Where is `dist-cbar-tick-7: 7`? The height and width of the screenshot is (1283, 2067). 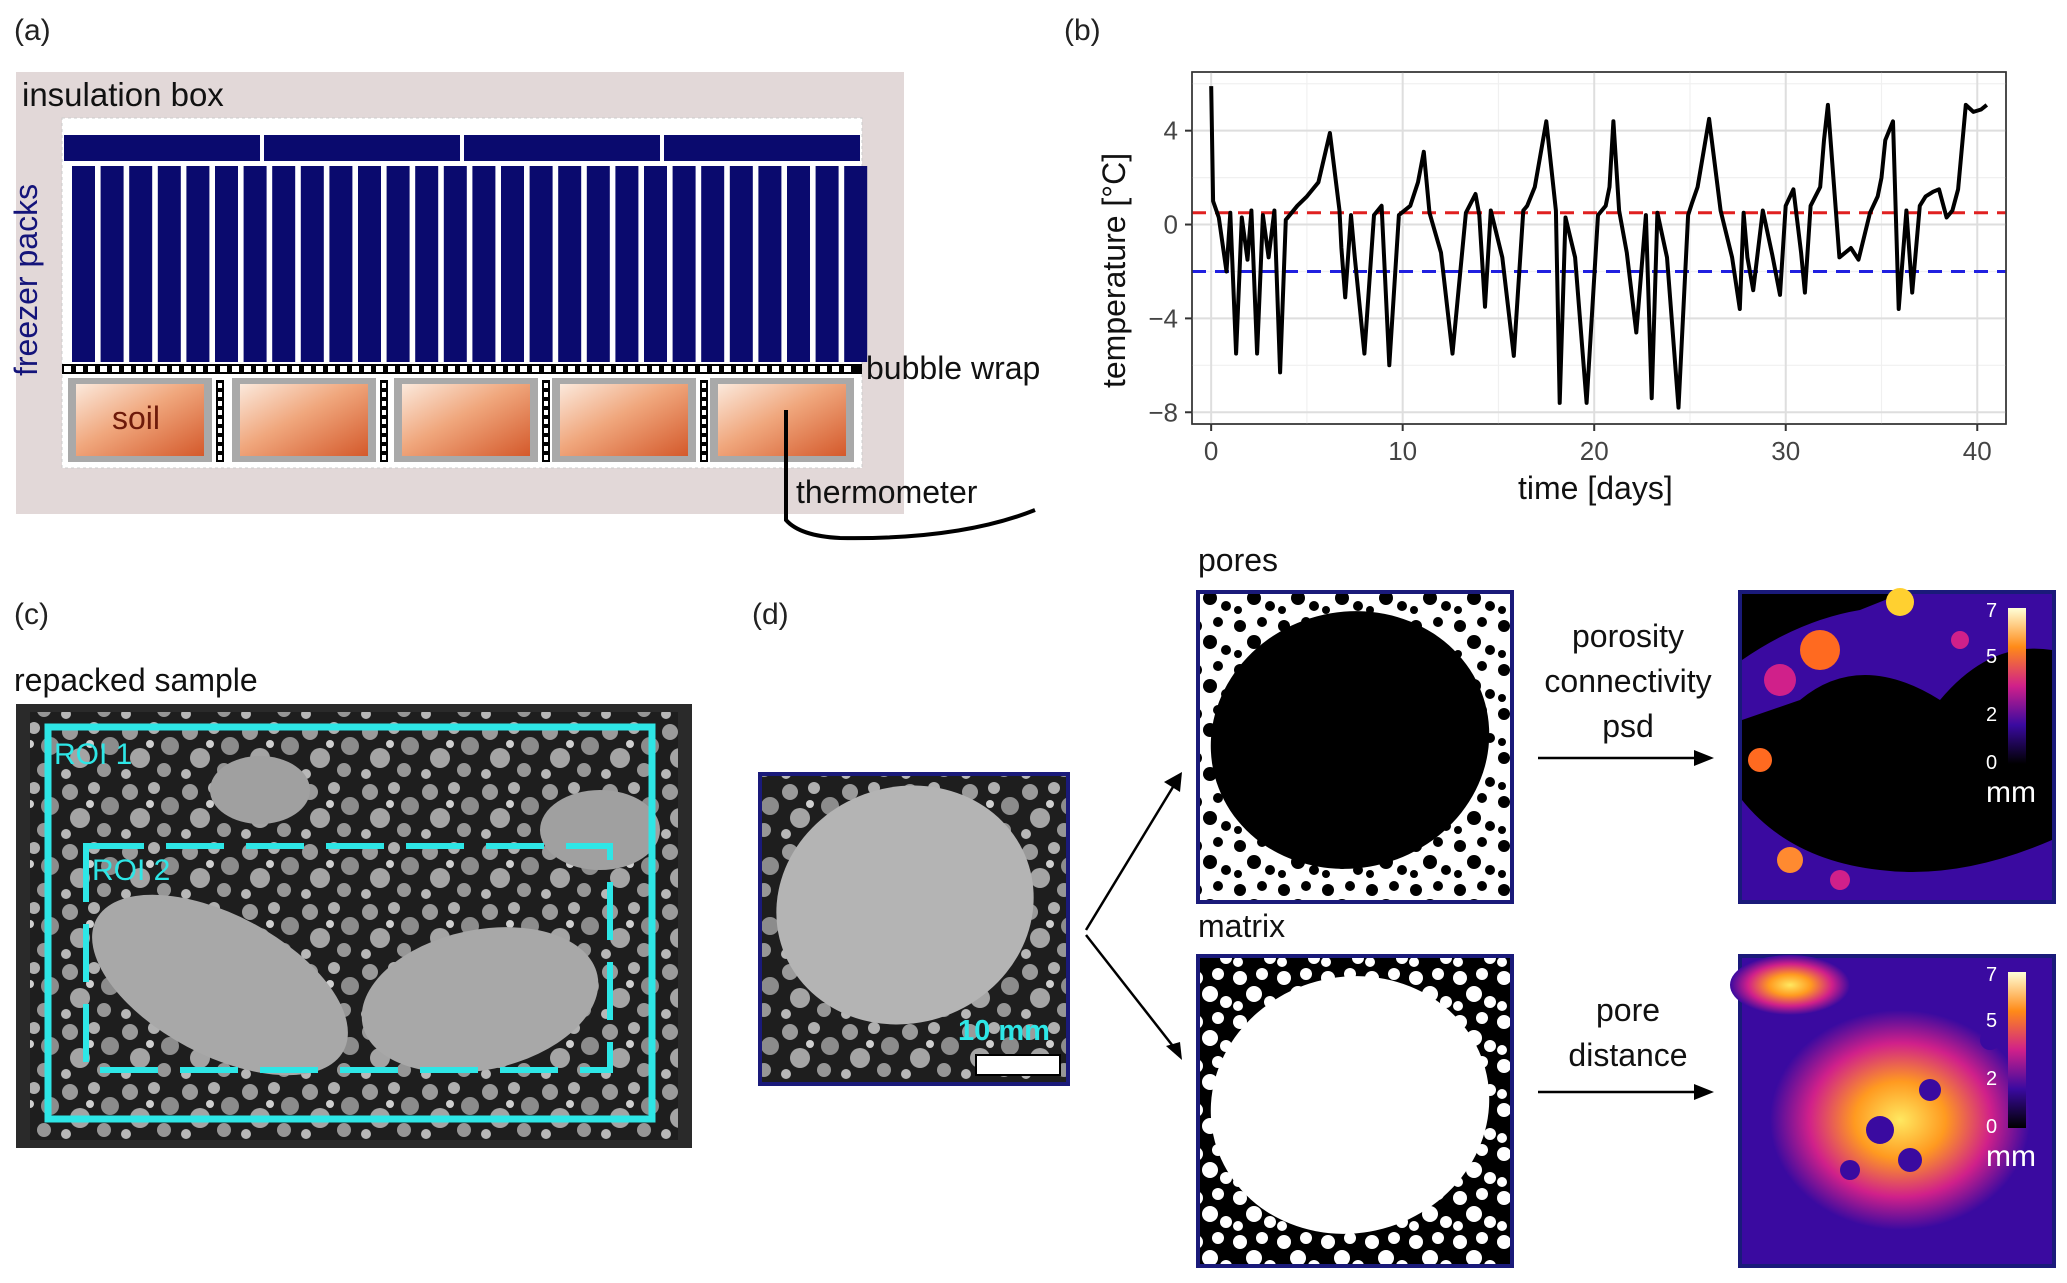
dist-cbar-tick-7: 7 is located at coordinates (1992, 975).